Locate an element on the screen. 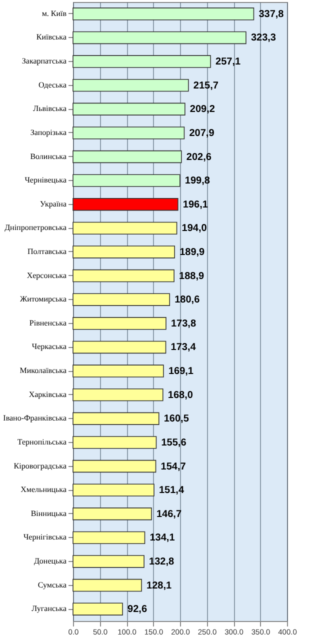 The height and width of the screenshot is (640, 309). y-tick-label: Київська is located at coordinates (51, 37).